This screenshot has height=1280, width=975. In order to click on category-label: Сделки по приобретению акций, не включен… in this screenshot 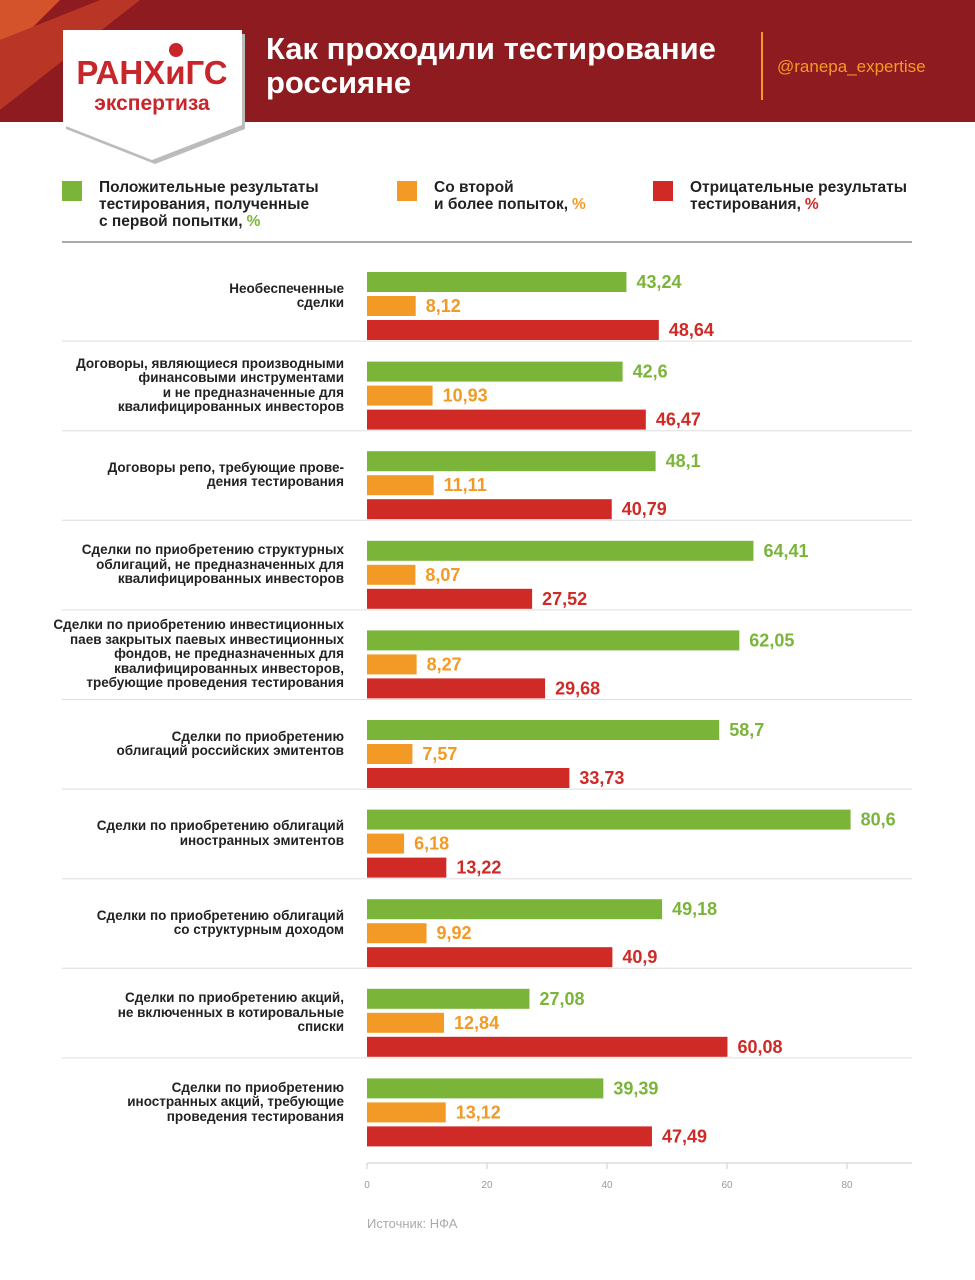, I will do `click(230, 1012)`.